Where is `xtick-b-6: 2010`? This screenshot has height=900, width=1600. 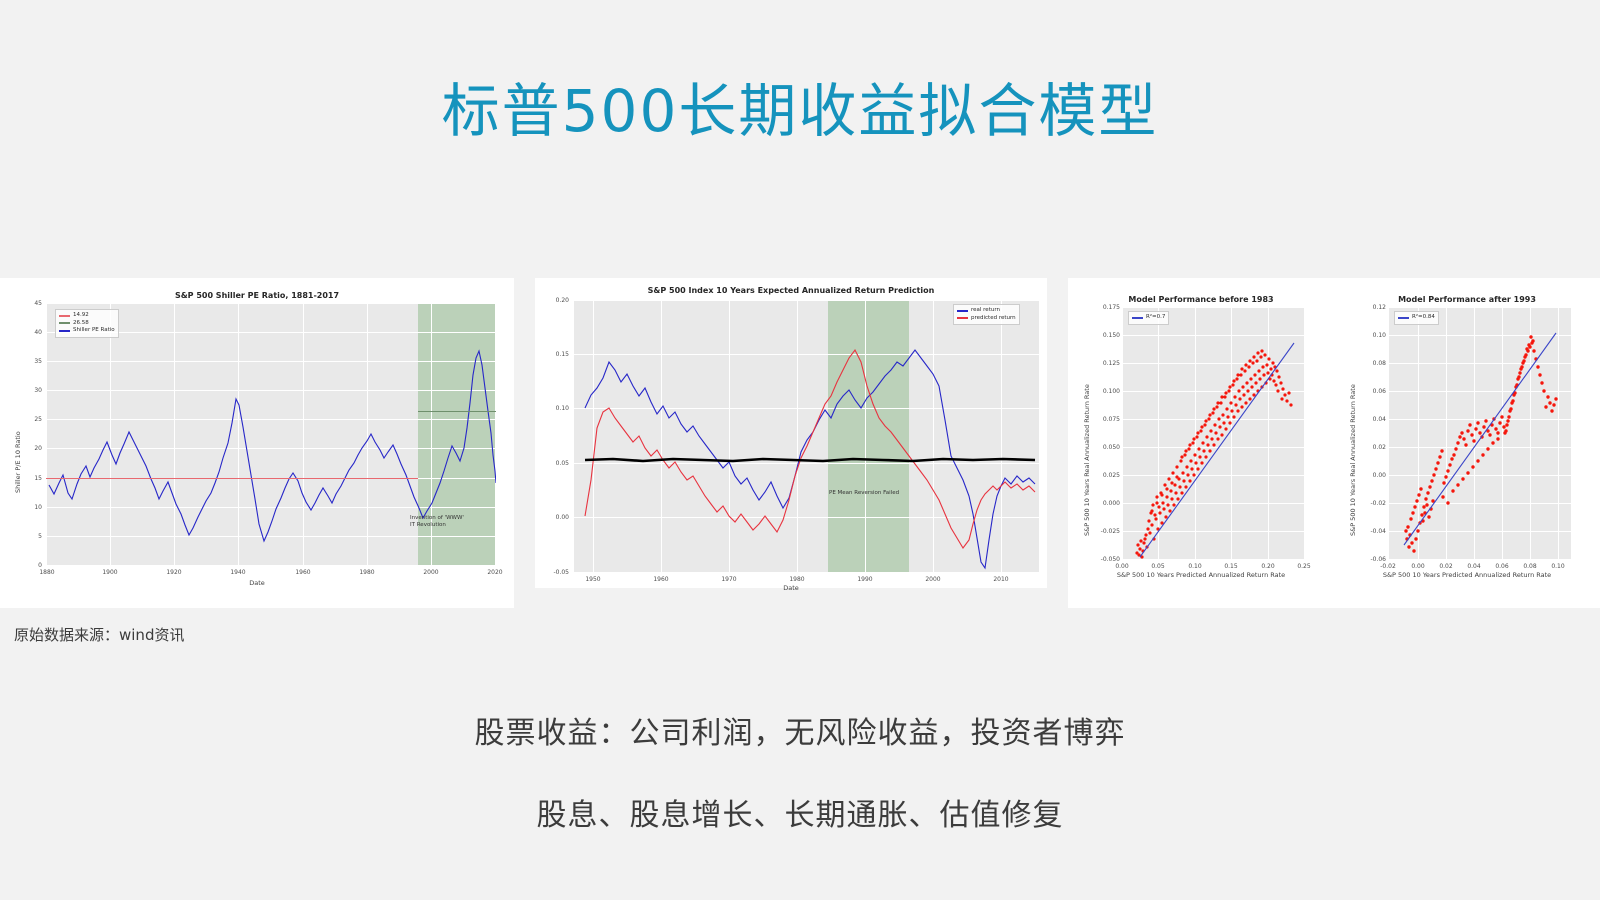 xtick-b-6: 2010 is located at coordinates (1001, 579).